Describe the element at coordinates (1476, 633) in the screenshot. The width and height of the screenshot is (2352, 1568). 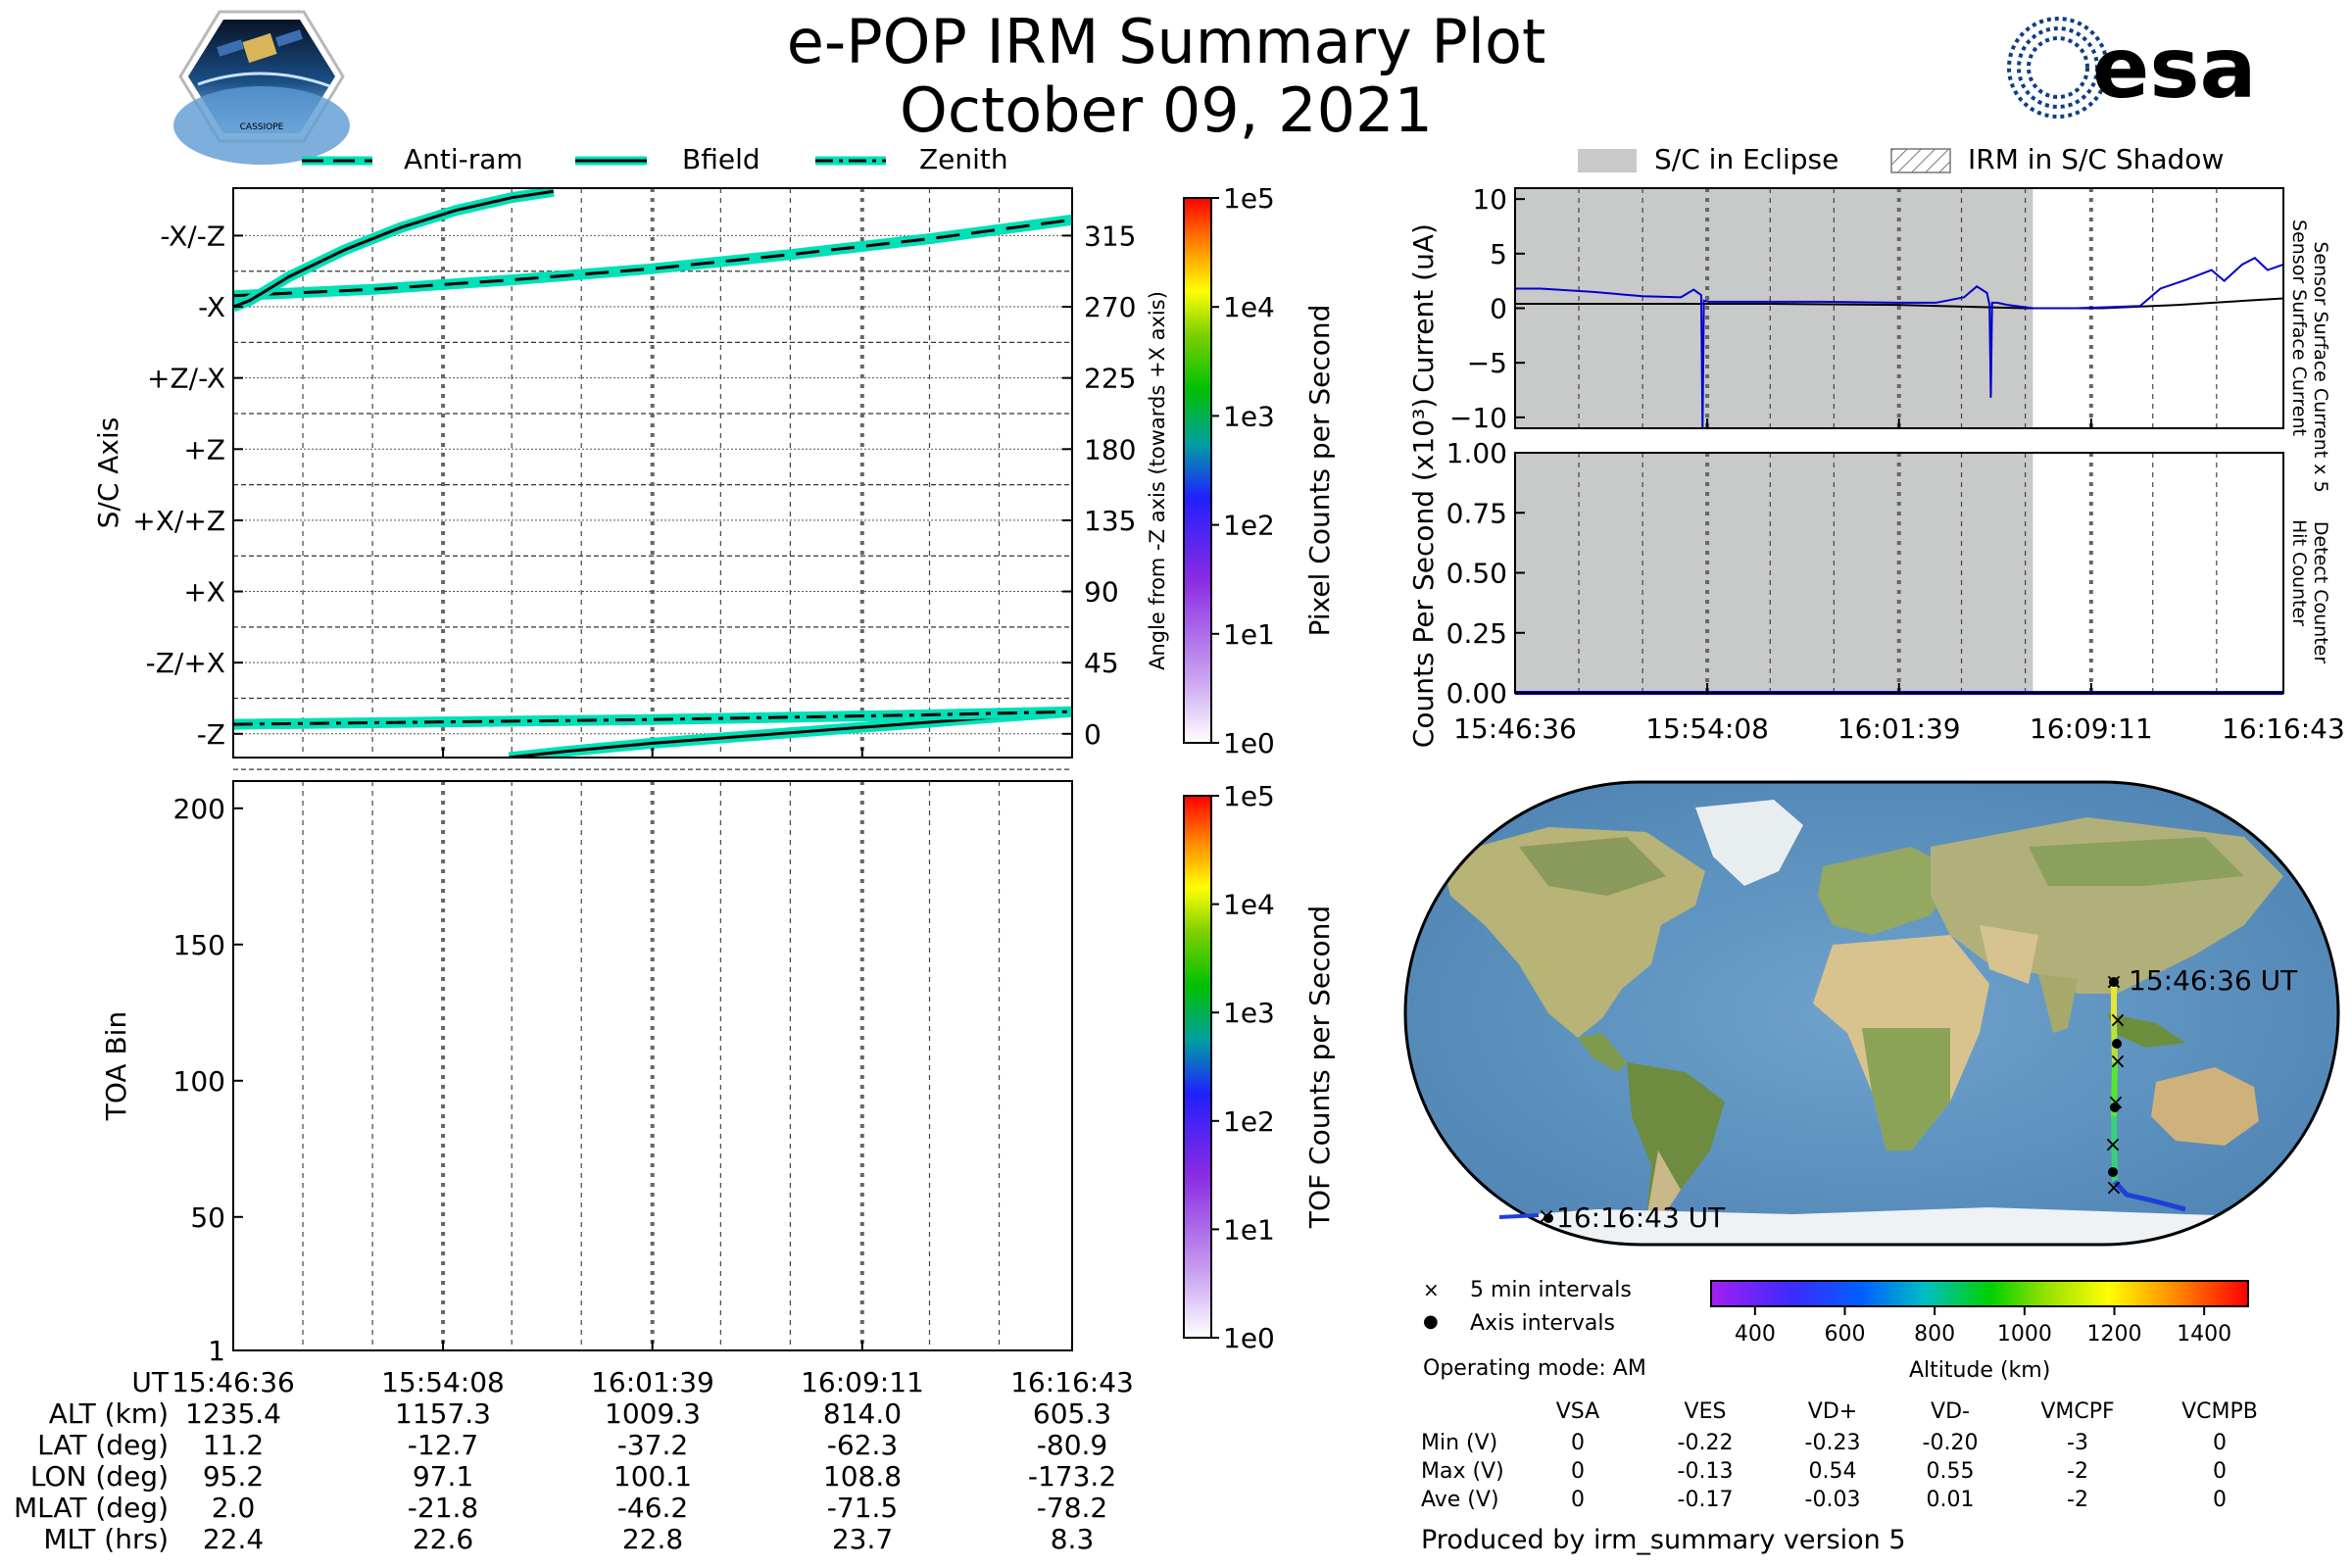
I see `y-tick-label: 0.25` at that location.